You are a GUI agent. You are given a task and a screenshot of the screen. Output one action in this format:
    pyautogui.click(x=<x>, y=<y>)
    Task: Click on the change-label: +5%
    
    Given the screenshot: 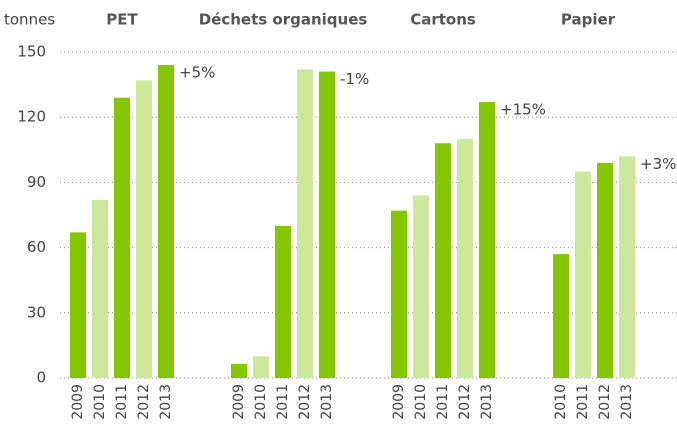 What is the action you would take?
    pyautogui.click(x=197, y=73)
    